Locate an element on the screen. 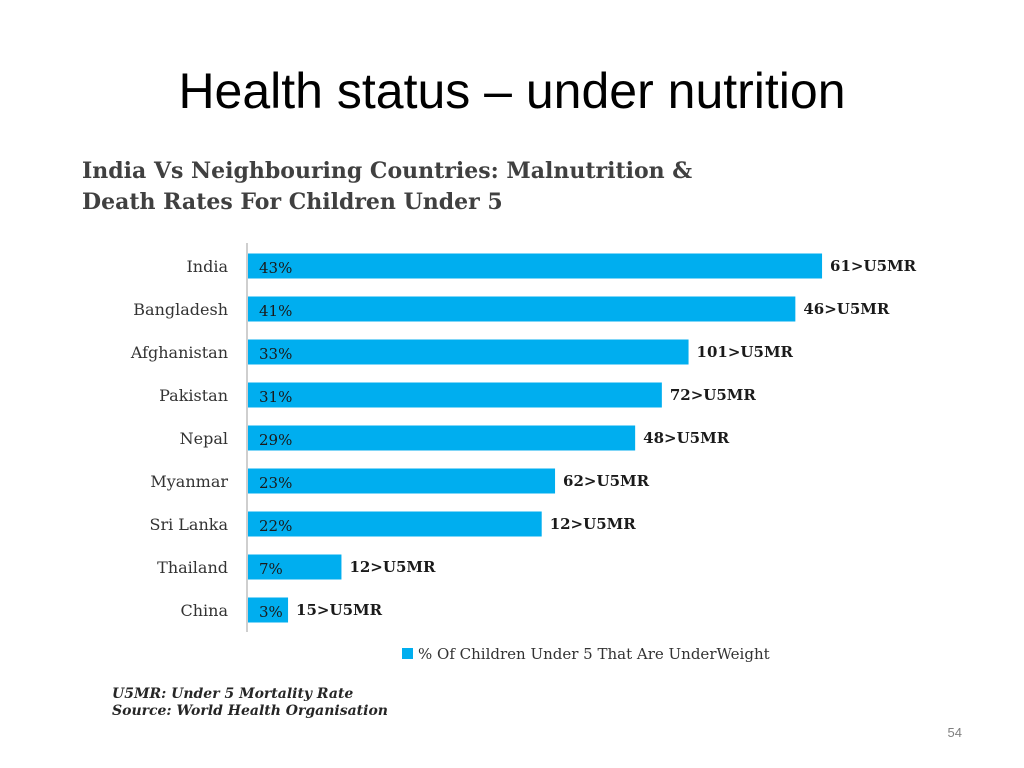  bar-value-label-6: 22% is located at coordinates (275, 526).